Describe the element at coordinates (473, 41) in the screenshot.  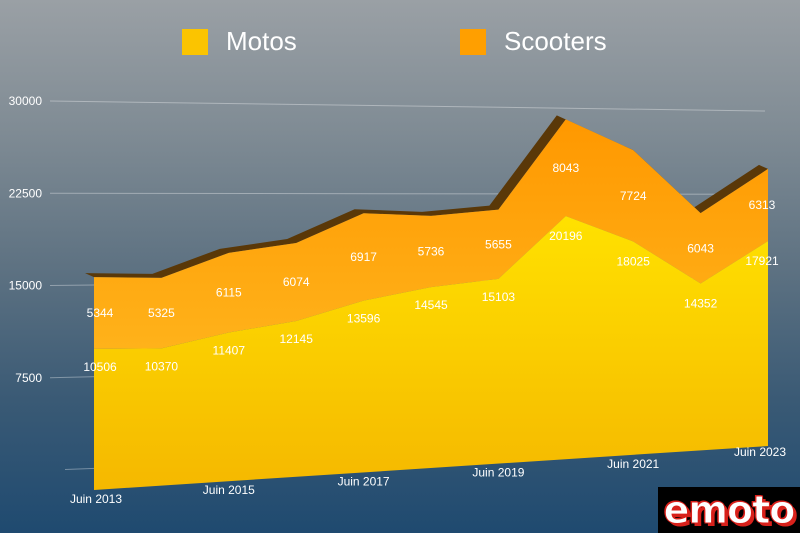
I see `legend-swatch-scooters` at that location.